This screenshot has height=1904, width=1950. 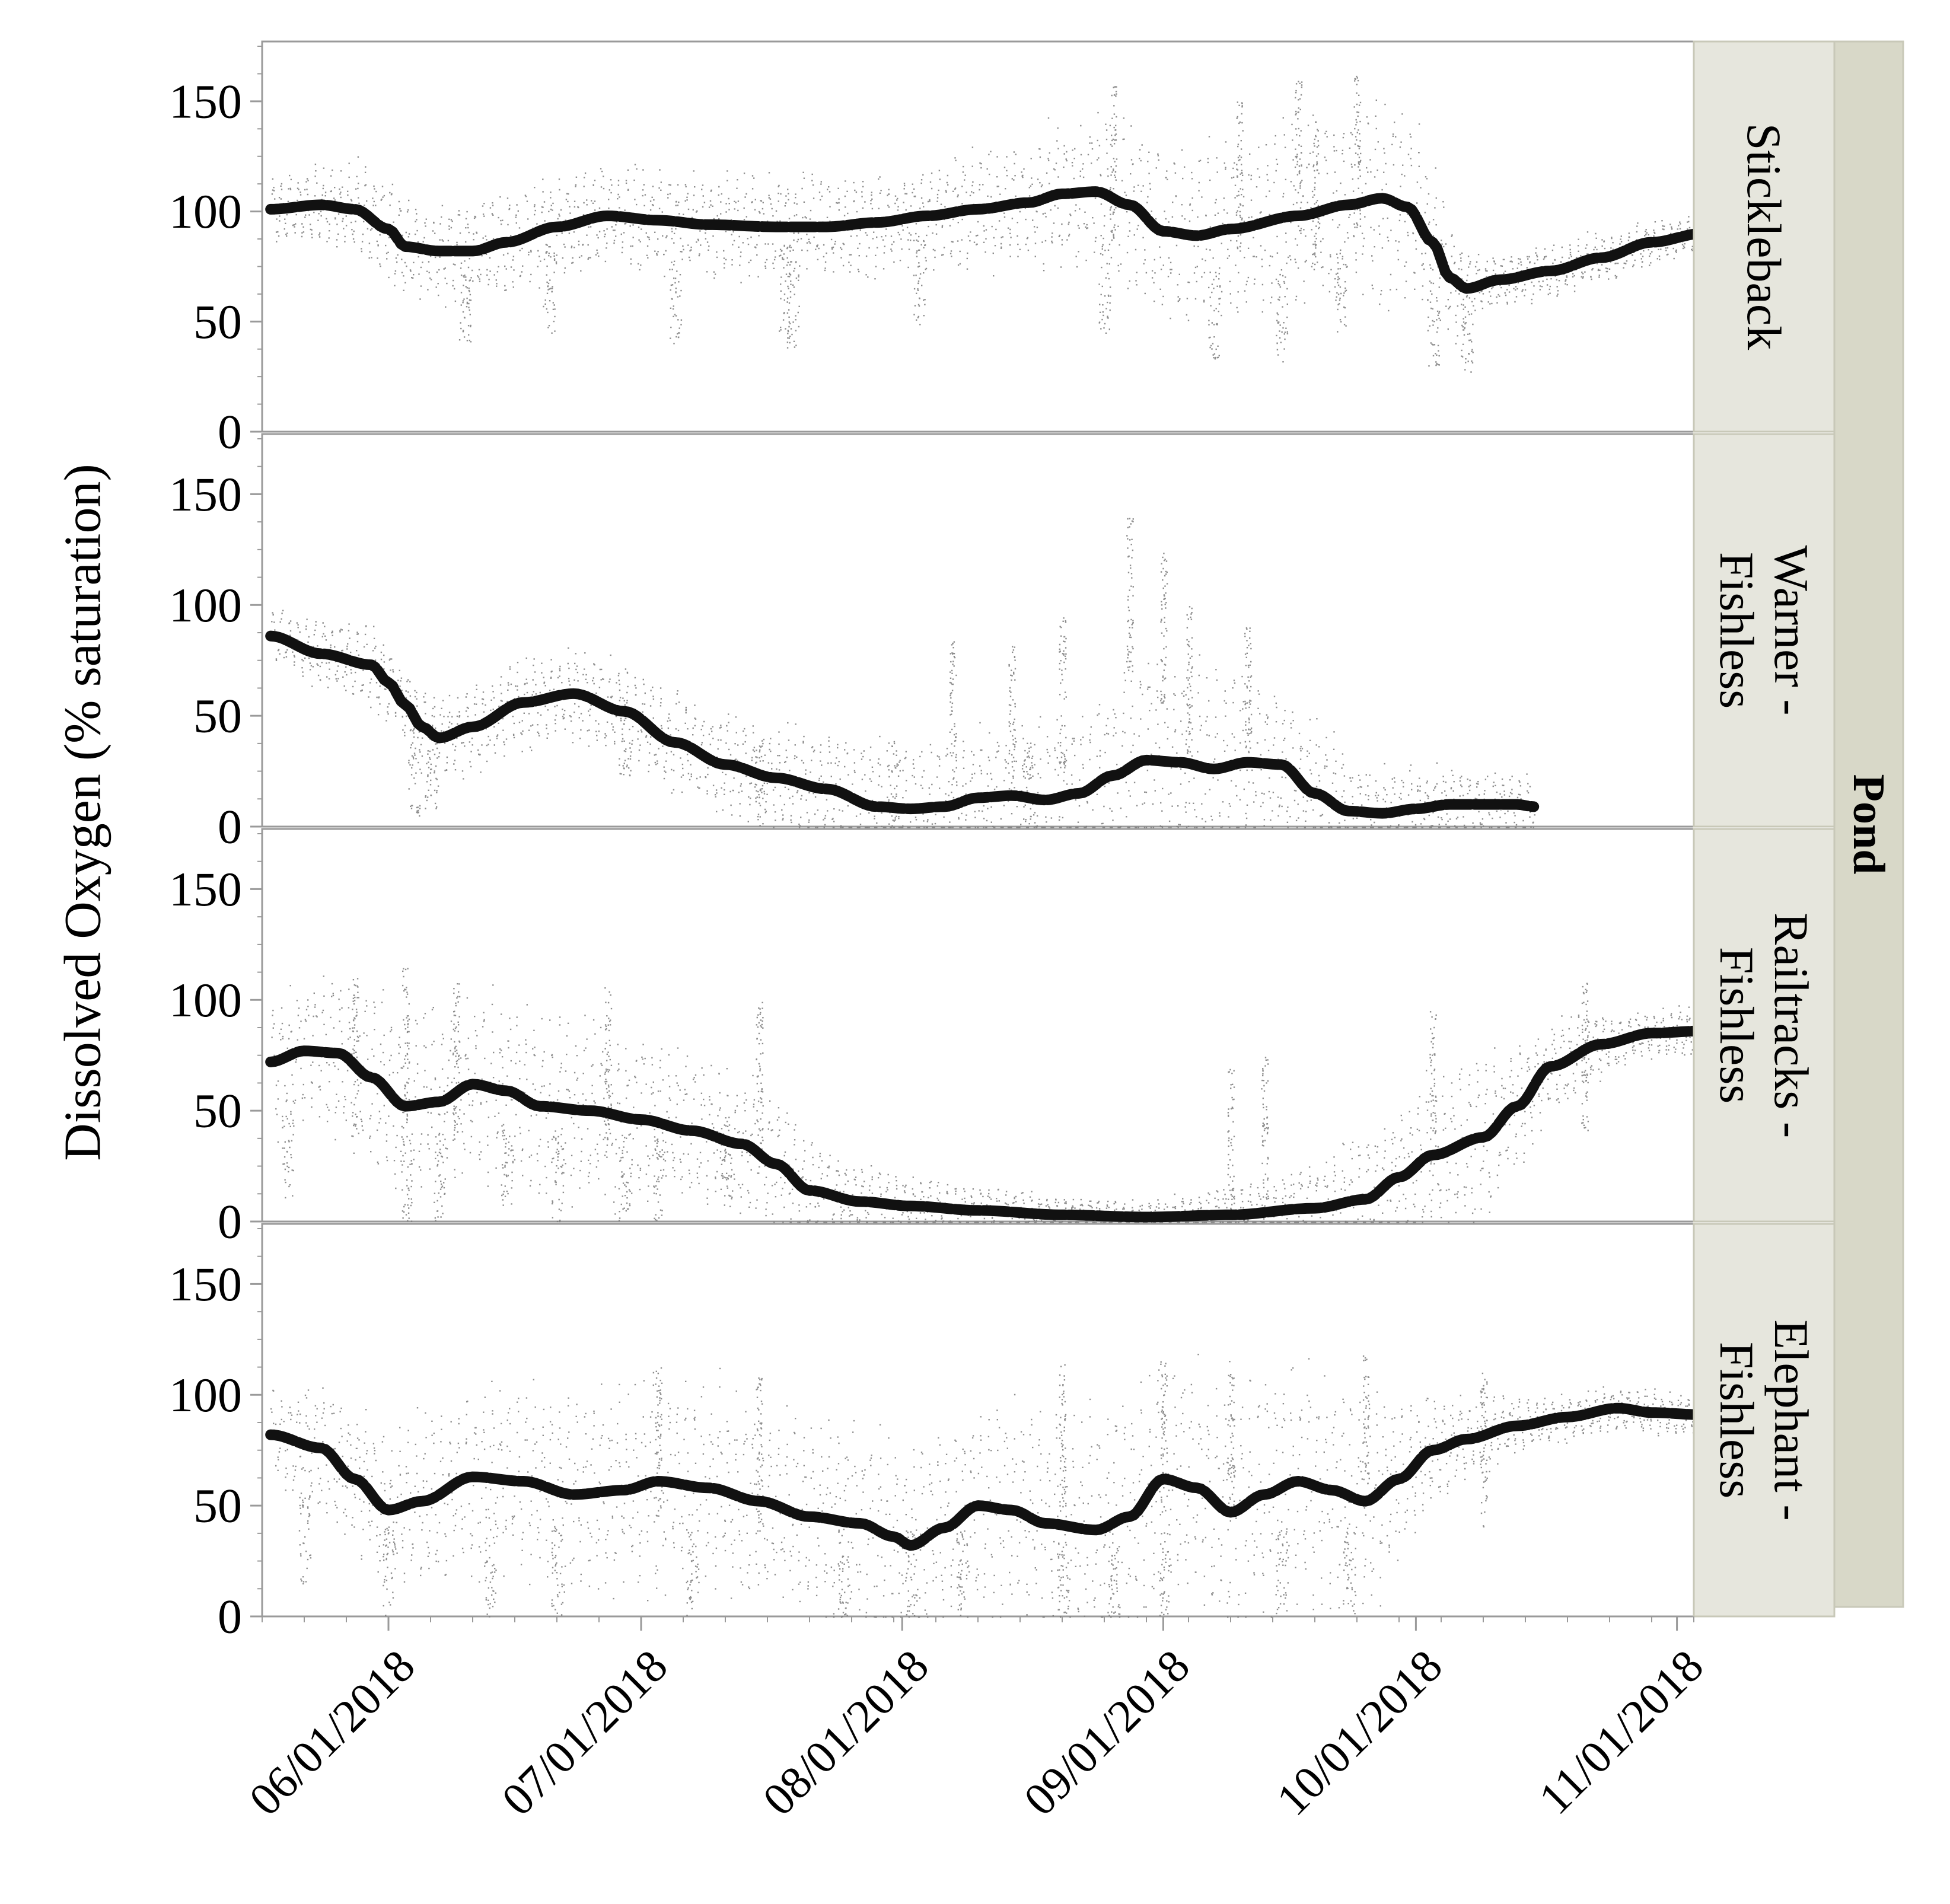 I want to click on scatter-points, so click(x=1050, y=1095).